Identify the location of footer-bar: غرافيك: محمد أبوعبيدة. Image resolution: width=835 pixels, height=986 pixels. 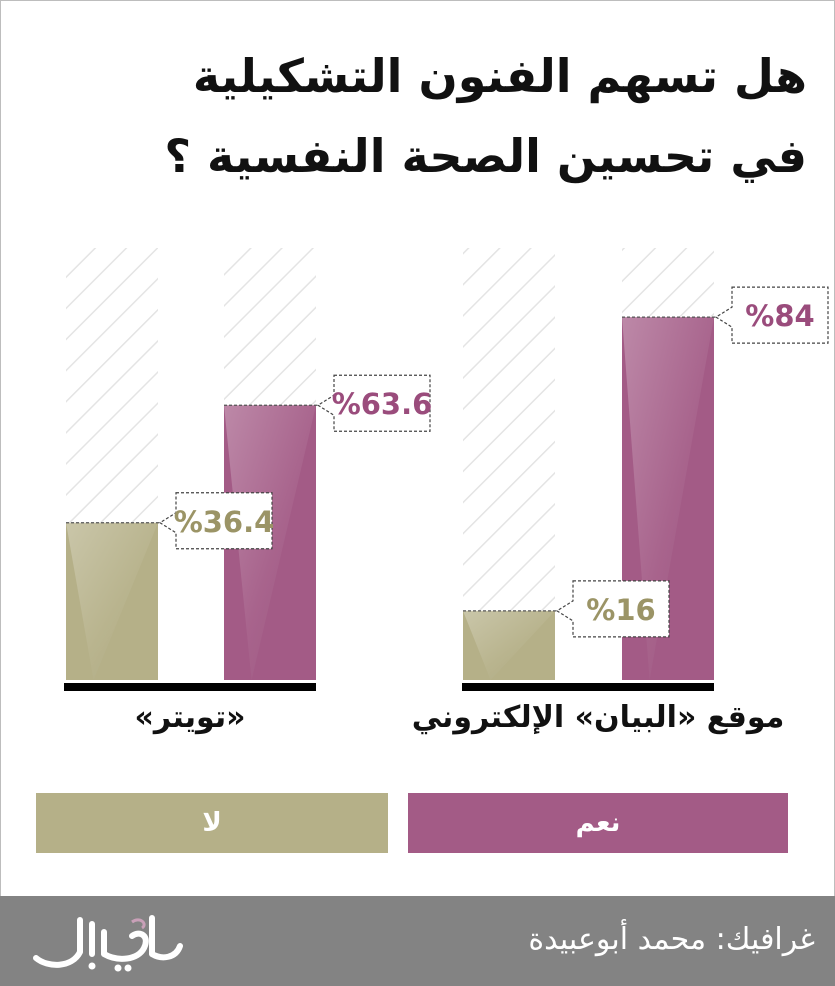
(417, 941).